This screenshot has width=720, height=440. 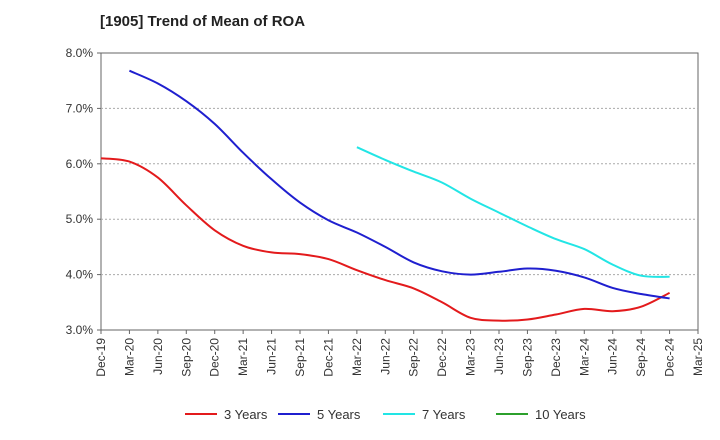 What do you see at coordinates (641, 357) in the screenshot?
I see `x-tick-label: Sep-24` at bounding box center [641, 357].